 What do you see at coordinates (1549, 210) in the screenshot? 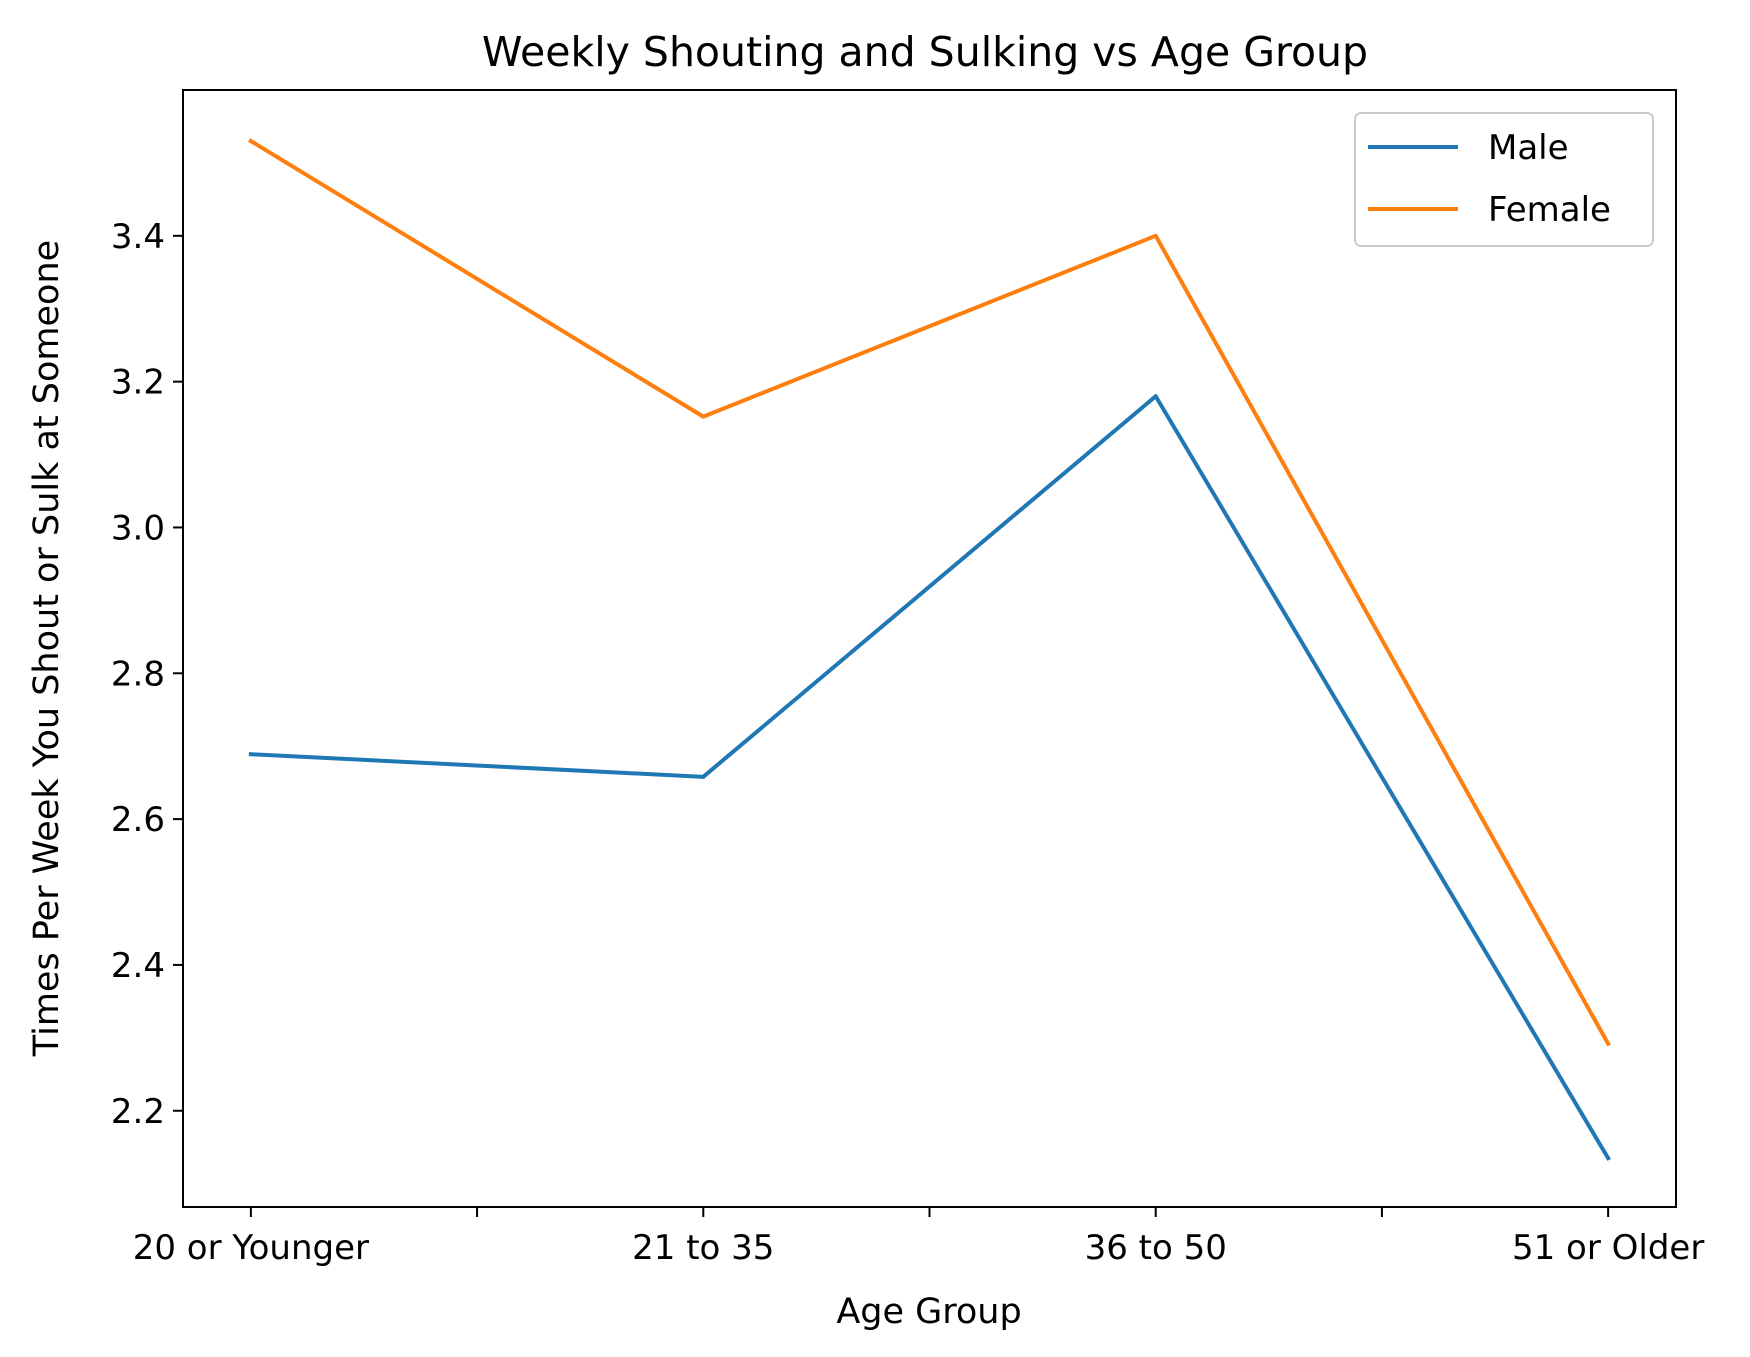
I see `legend-label-female: Female` at bounding box center [1549, 210].